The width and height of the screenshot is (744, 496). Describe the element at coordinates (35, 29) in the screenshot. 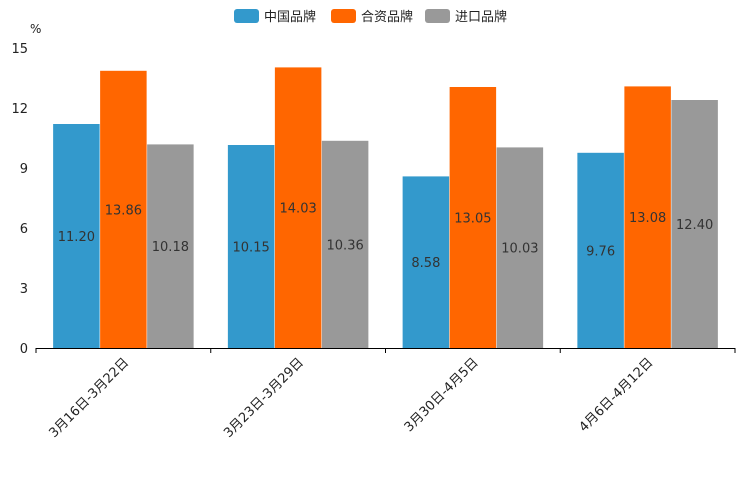

I see `y-axis-unit: %` at that location.